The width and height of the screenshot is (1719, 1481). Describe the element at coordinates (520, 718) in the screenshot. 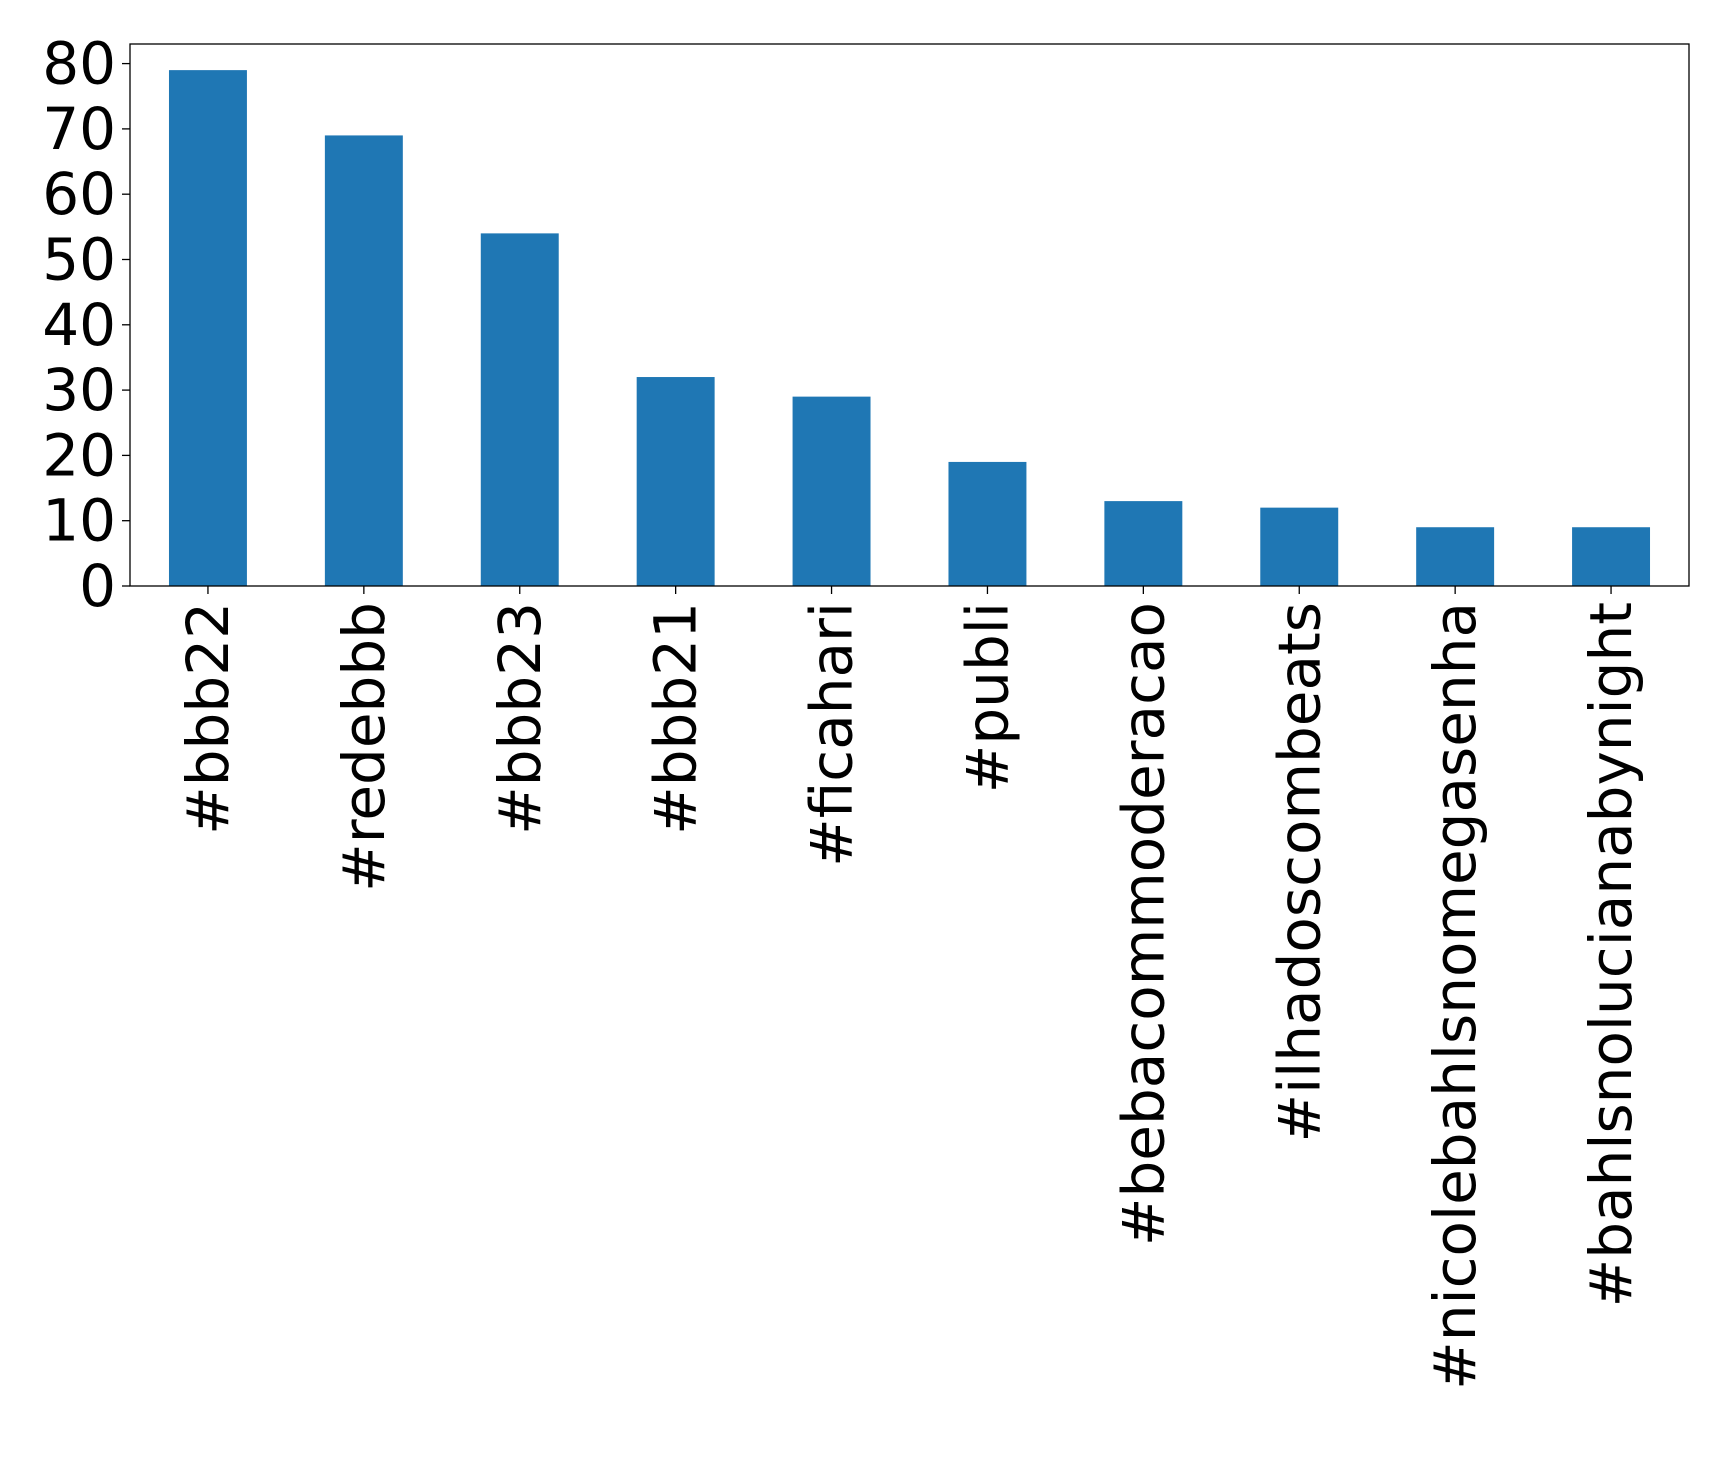

I see `x-tick-label: #bbb23` at that location.